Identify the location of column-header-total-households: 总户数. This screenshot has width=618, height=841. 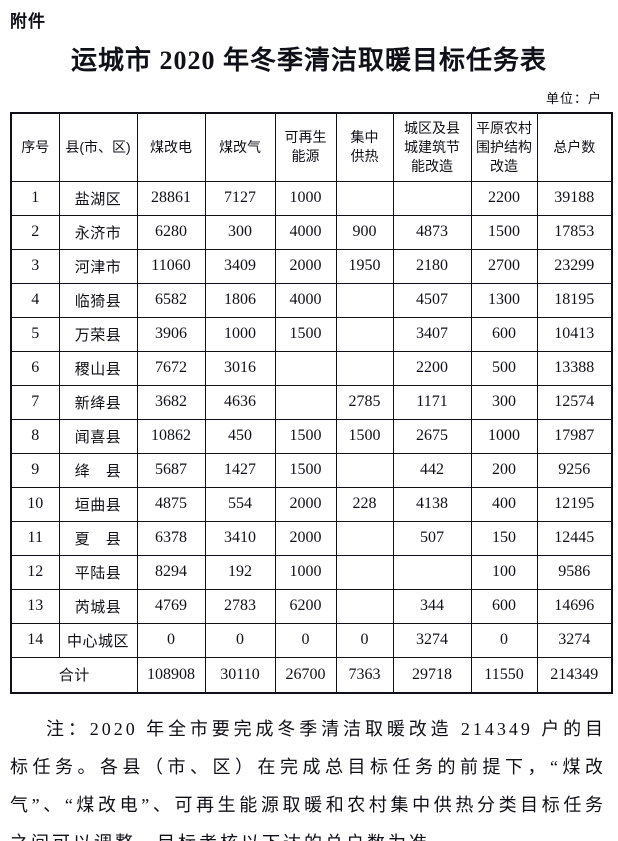
(574, 147).